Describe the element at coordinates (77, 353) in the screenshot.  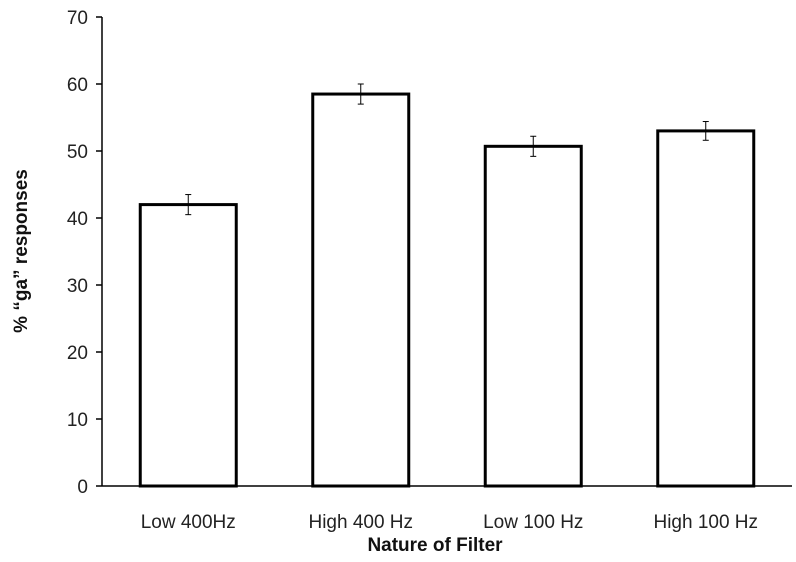
I see `y-tick-label: 20` at that location.